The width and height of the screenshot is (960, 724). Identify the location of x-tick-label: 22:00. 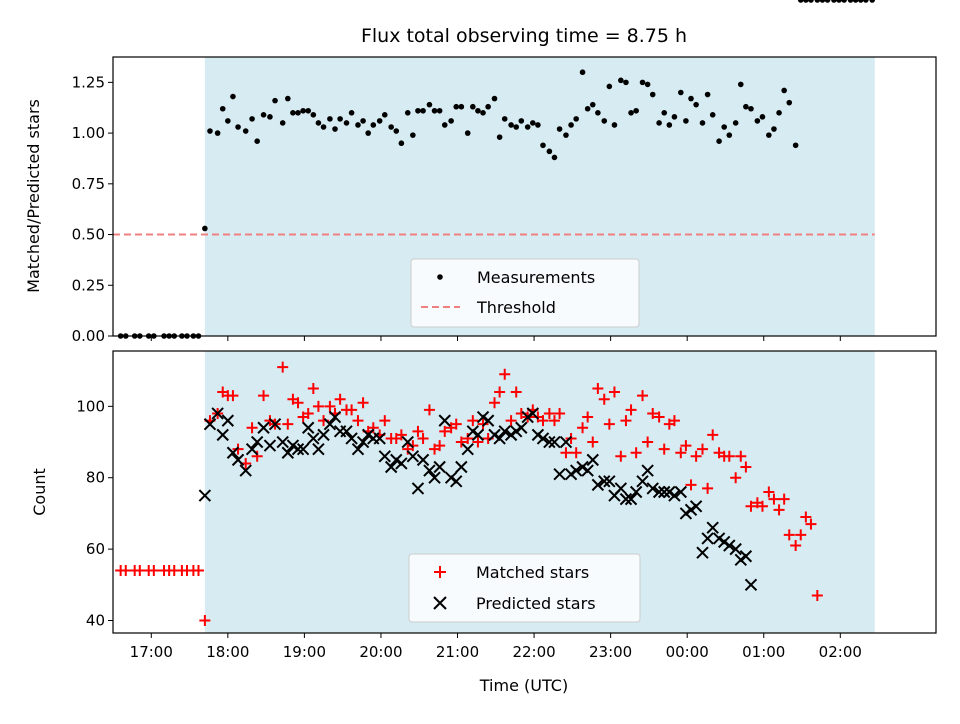
(533, 652).